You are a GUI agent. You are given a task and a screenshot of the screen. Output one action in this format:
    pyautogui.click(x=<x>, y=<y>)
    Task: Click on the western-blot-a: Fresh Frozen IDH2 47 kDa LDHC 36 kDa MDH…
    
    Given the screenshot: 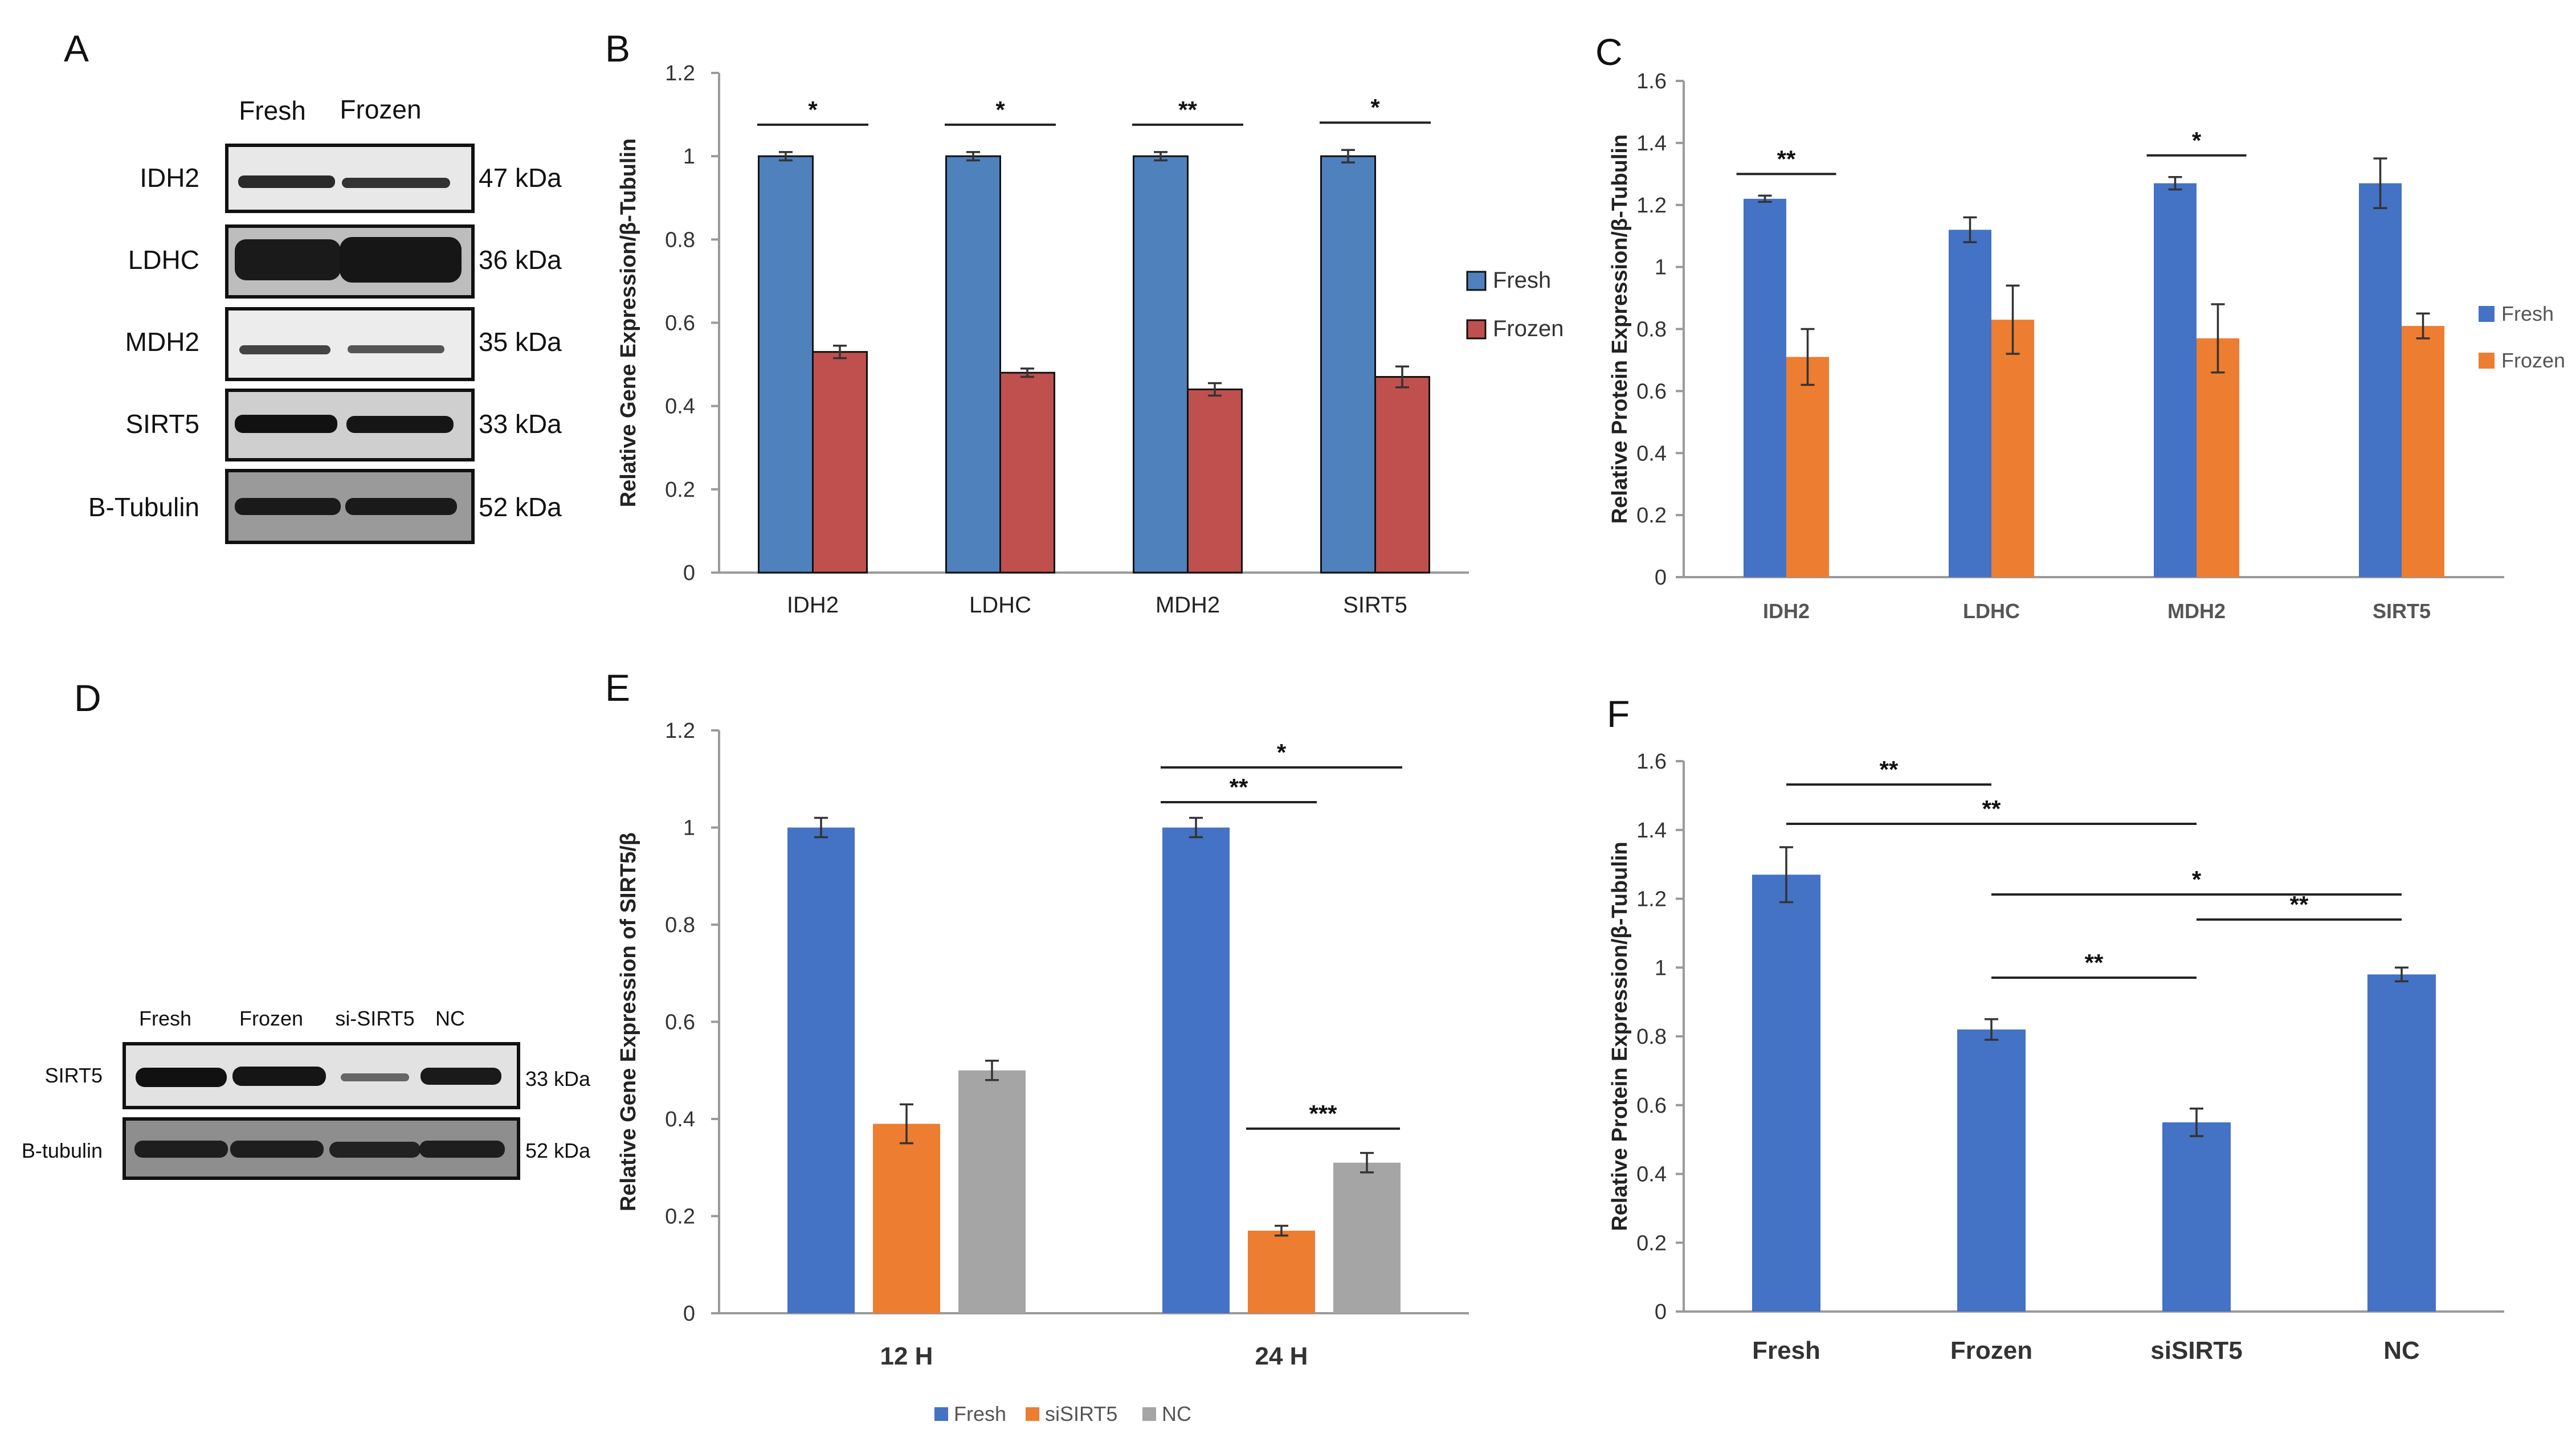 What is the action you would take?
    pyautogui.click(x=325, y=319)
    